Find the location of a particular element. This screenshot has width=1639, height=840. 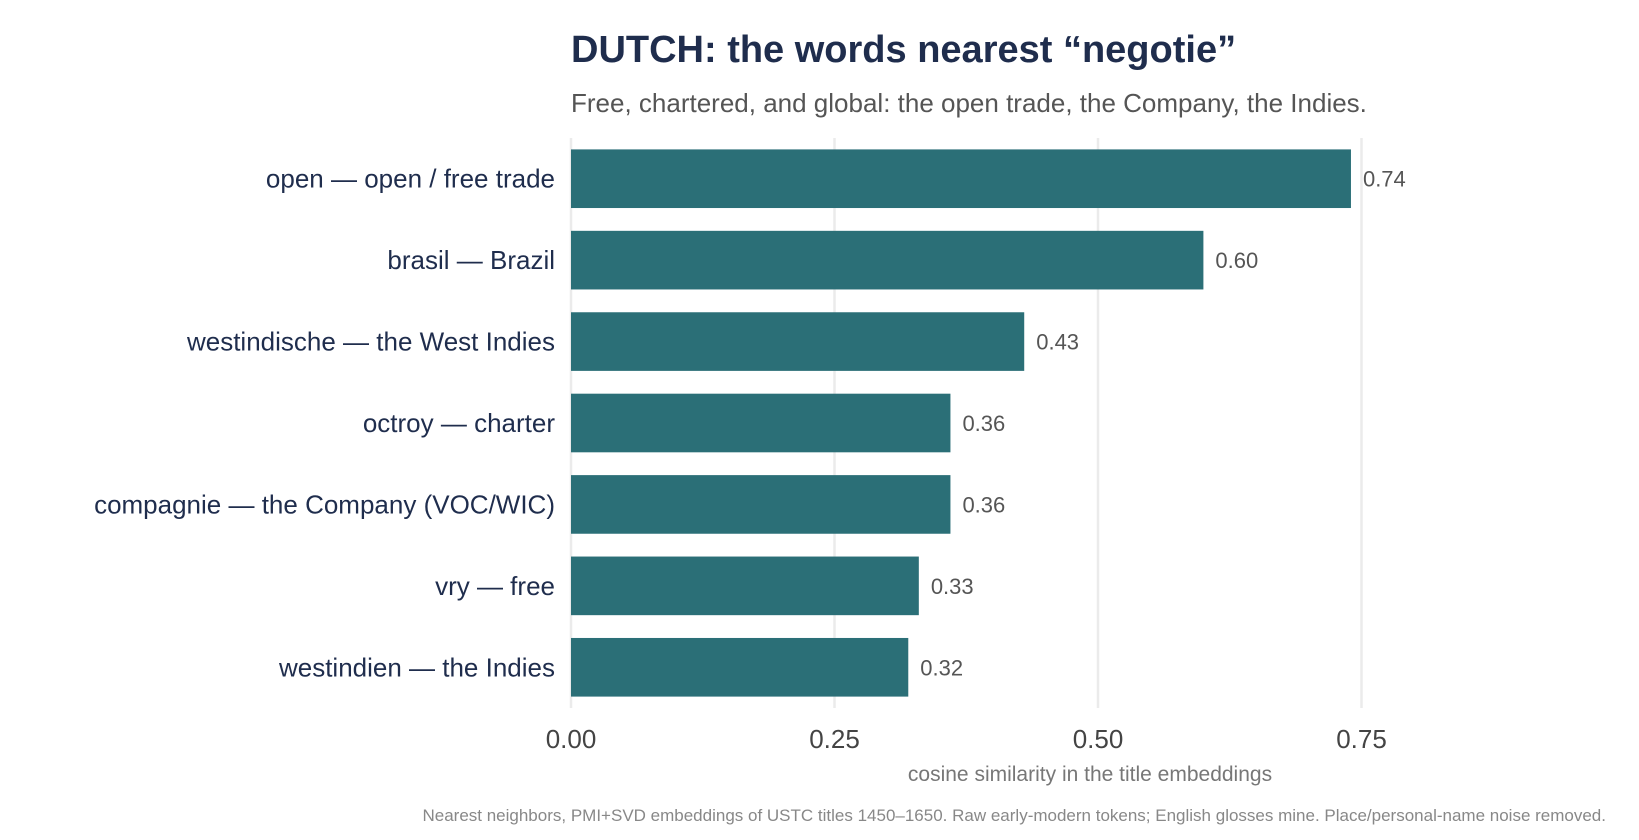

category-label: open — open / free trade is located at coordinates (410, 179).